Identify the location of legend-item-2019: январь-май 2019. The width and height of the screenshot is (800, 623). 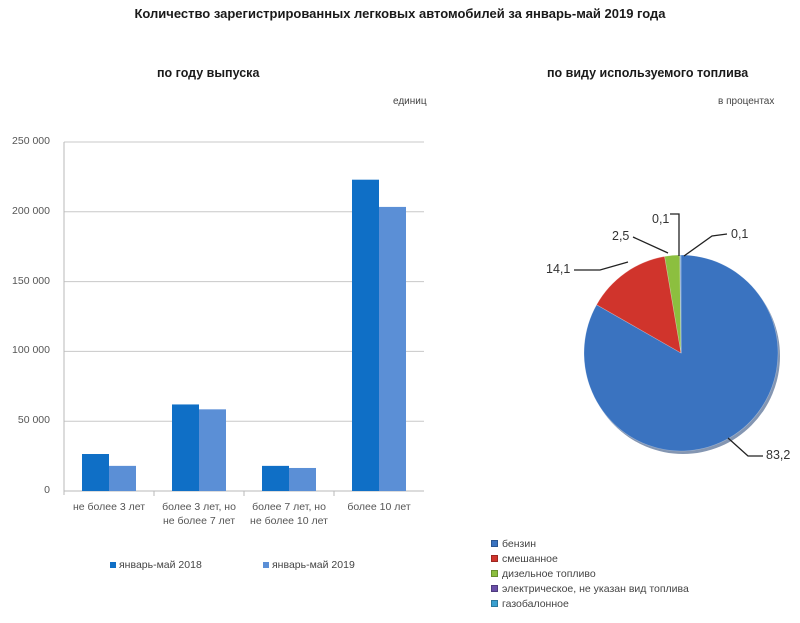
(309, 565).